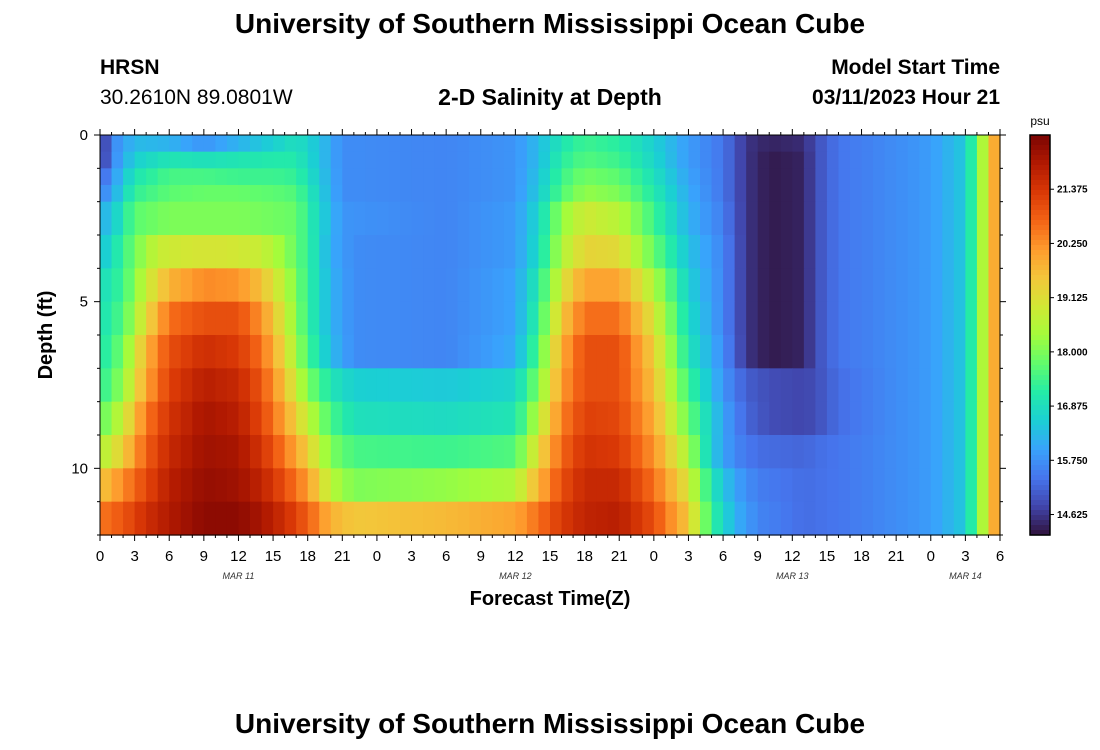 The image size is (1100, 750). What do you see at coordinates (1072, 407) in the screenshot?
I see `colorbar-tick-label: 16.875` at bounding box center [1072, 407].